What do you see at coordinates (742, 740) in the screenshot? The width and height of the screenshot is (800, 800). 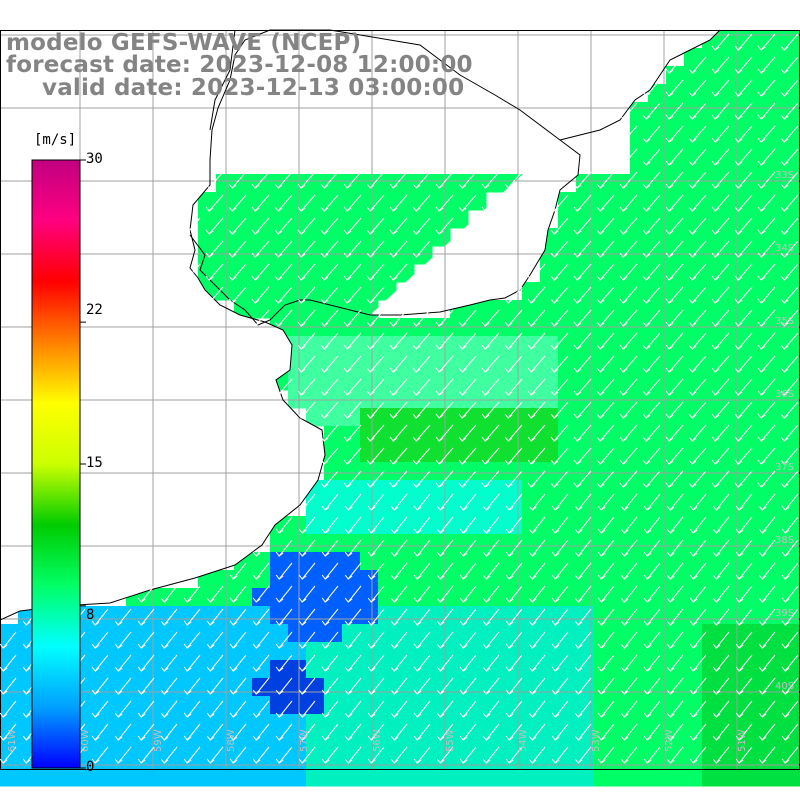 I see `lon-tick-label: 51W` at bounding box center [742, 740].